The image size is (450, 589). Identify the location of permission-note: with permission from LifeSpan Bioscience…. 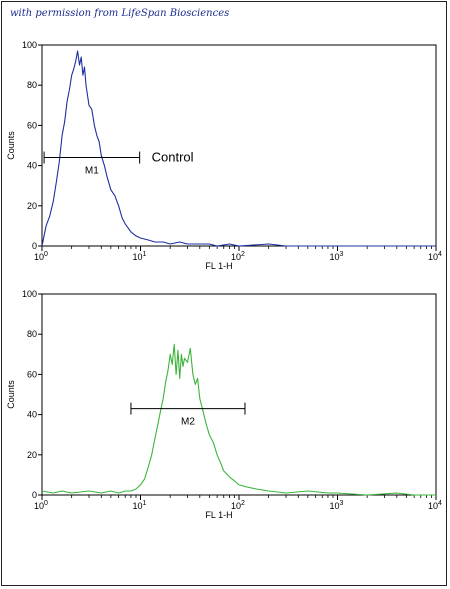
(120, 13).